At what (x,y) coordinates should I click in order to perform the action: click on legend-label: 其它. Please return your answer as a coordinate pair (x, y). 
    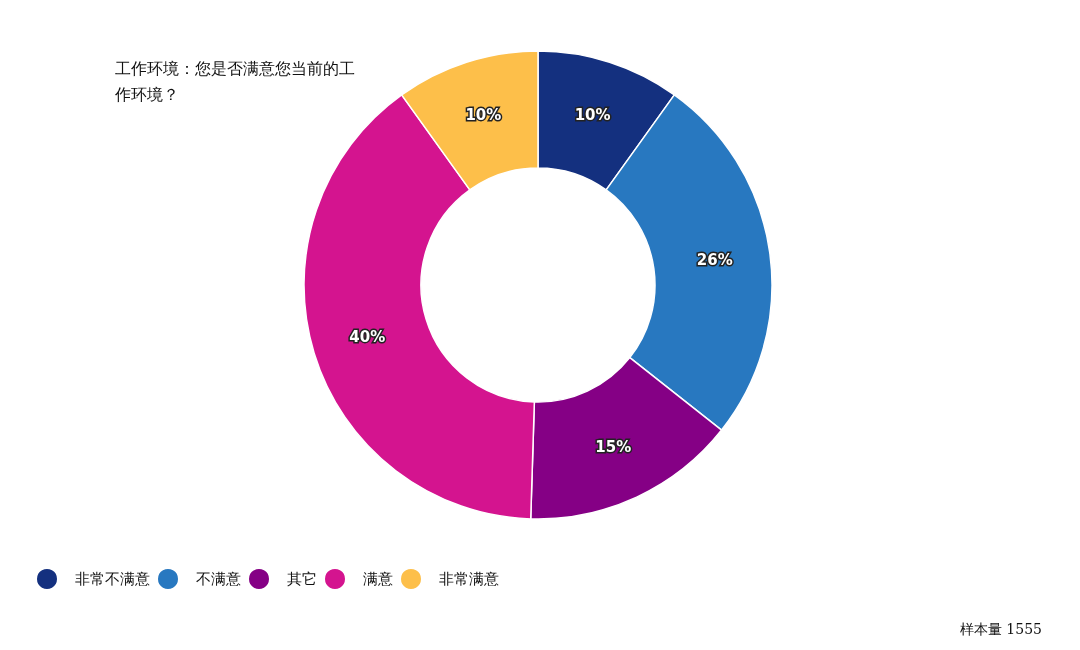
    Looking at the image, I should click on (302, 579).